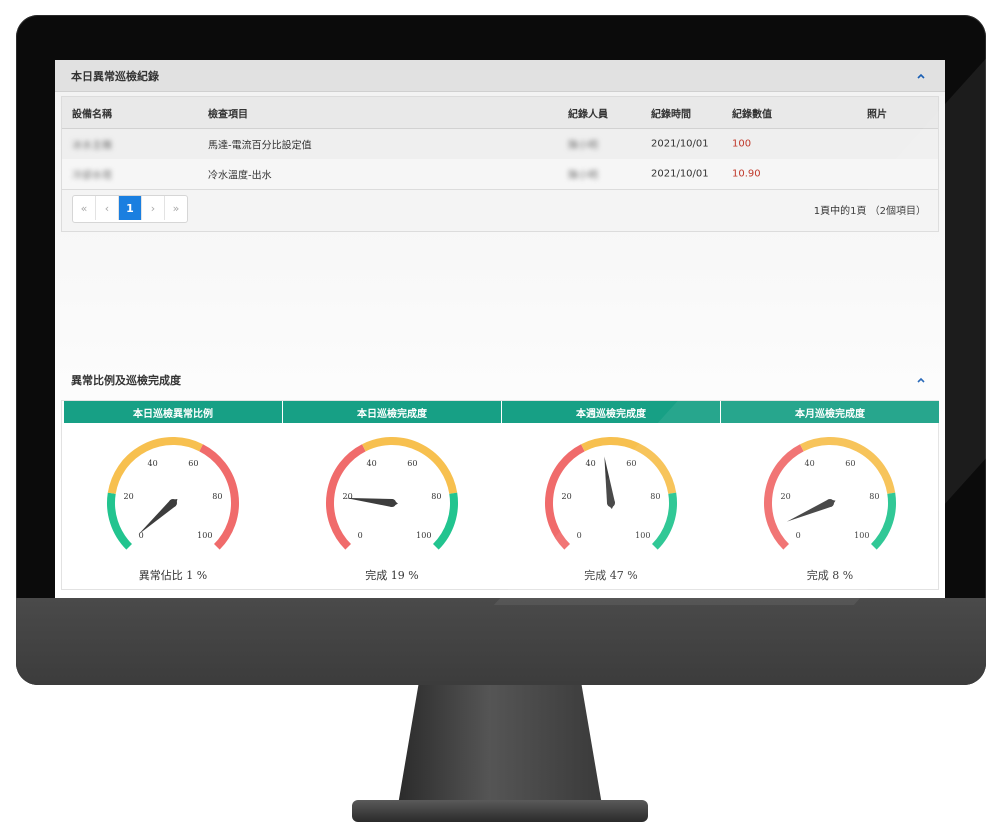 This screenshot has width=1000, height=835. I want to click on gauge-card-daily-abnormal: 本日巡檢異常比例 0 20 40 60 80 100 異常佔比 1 %, so click(173, 496).